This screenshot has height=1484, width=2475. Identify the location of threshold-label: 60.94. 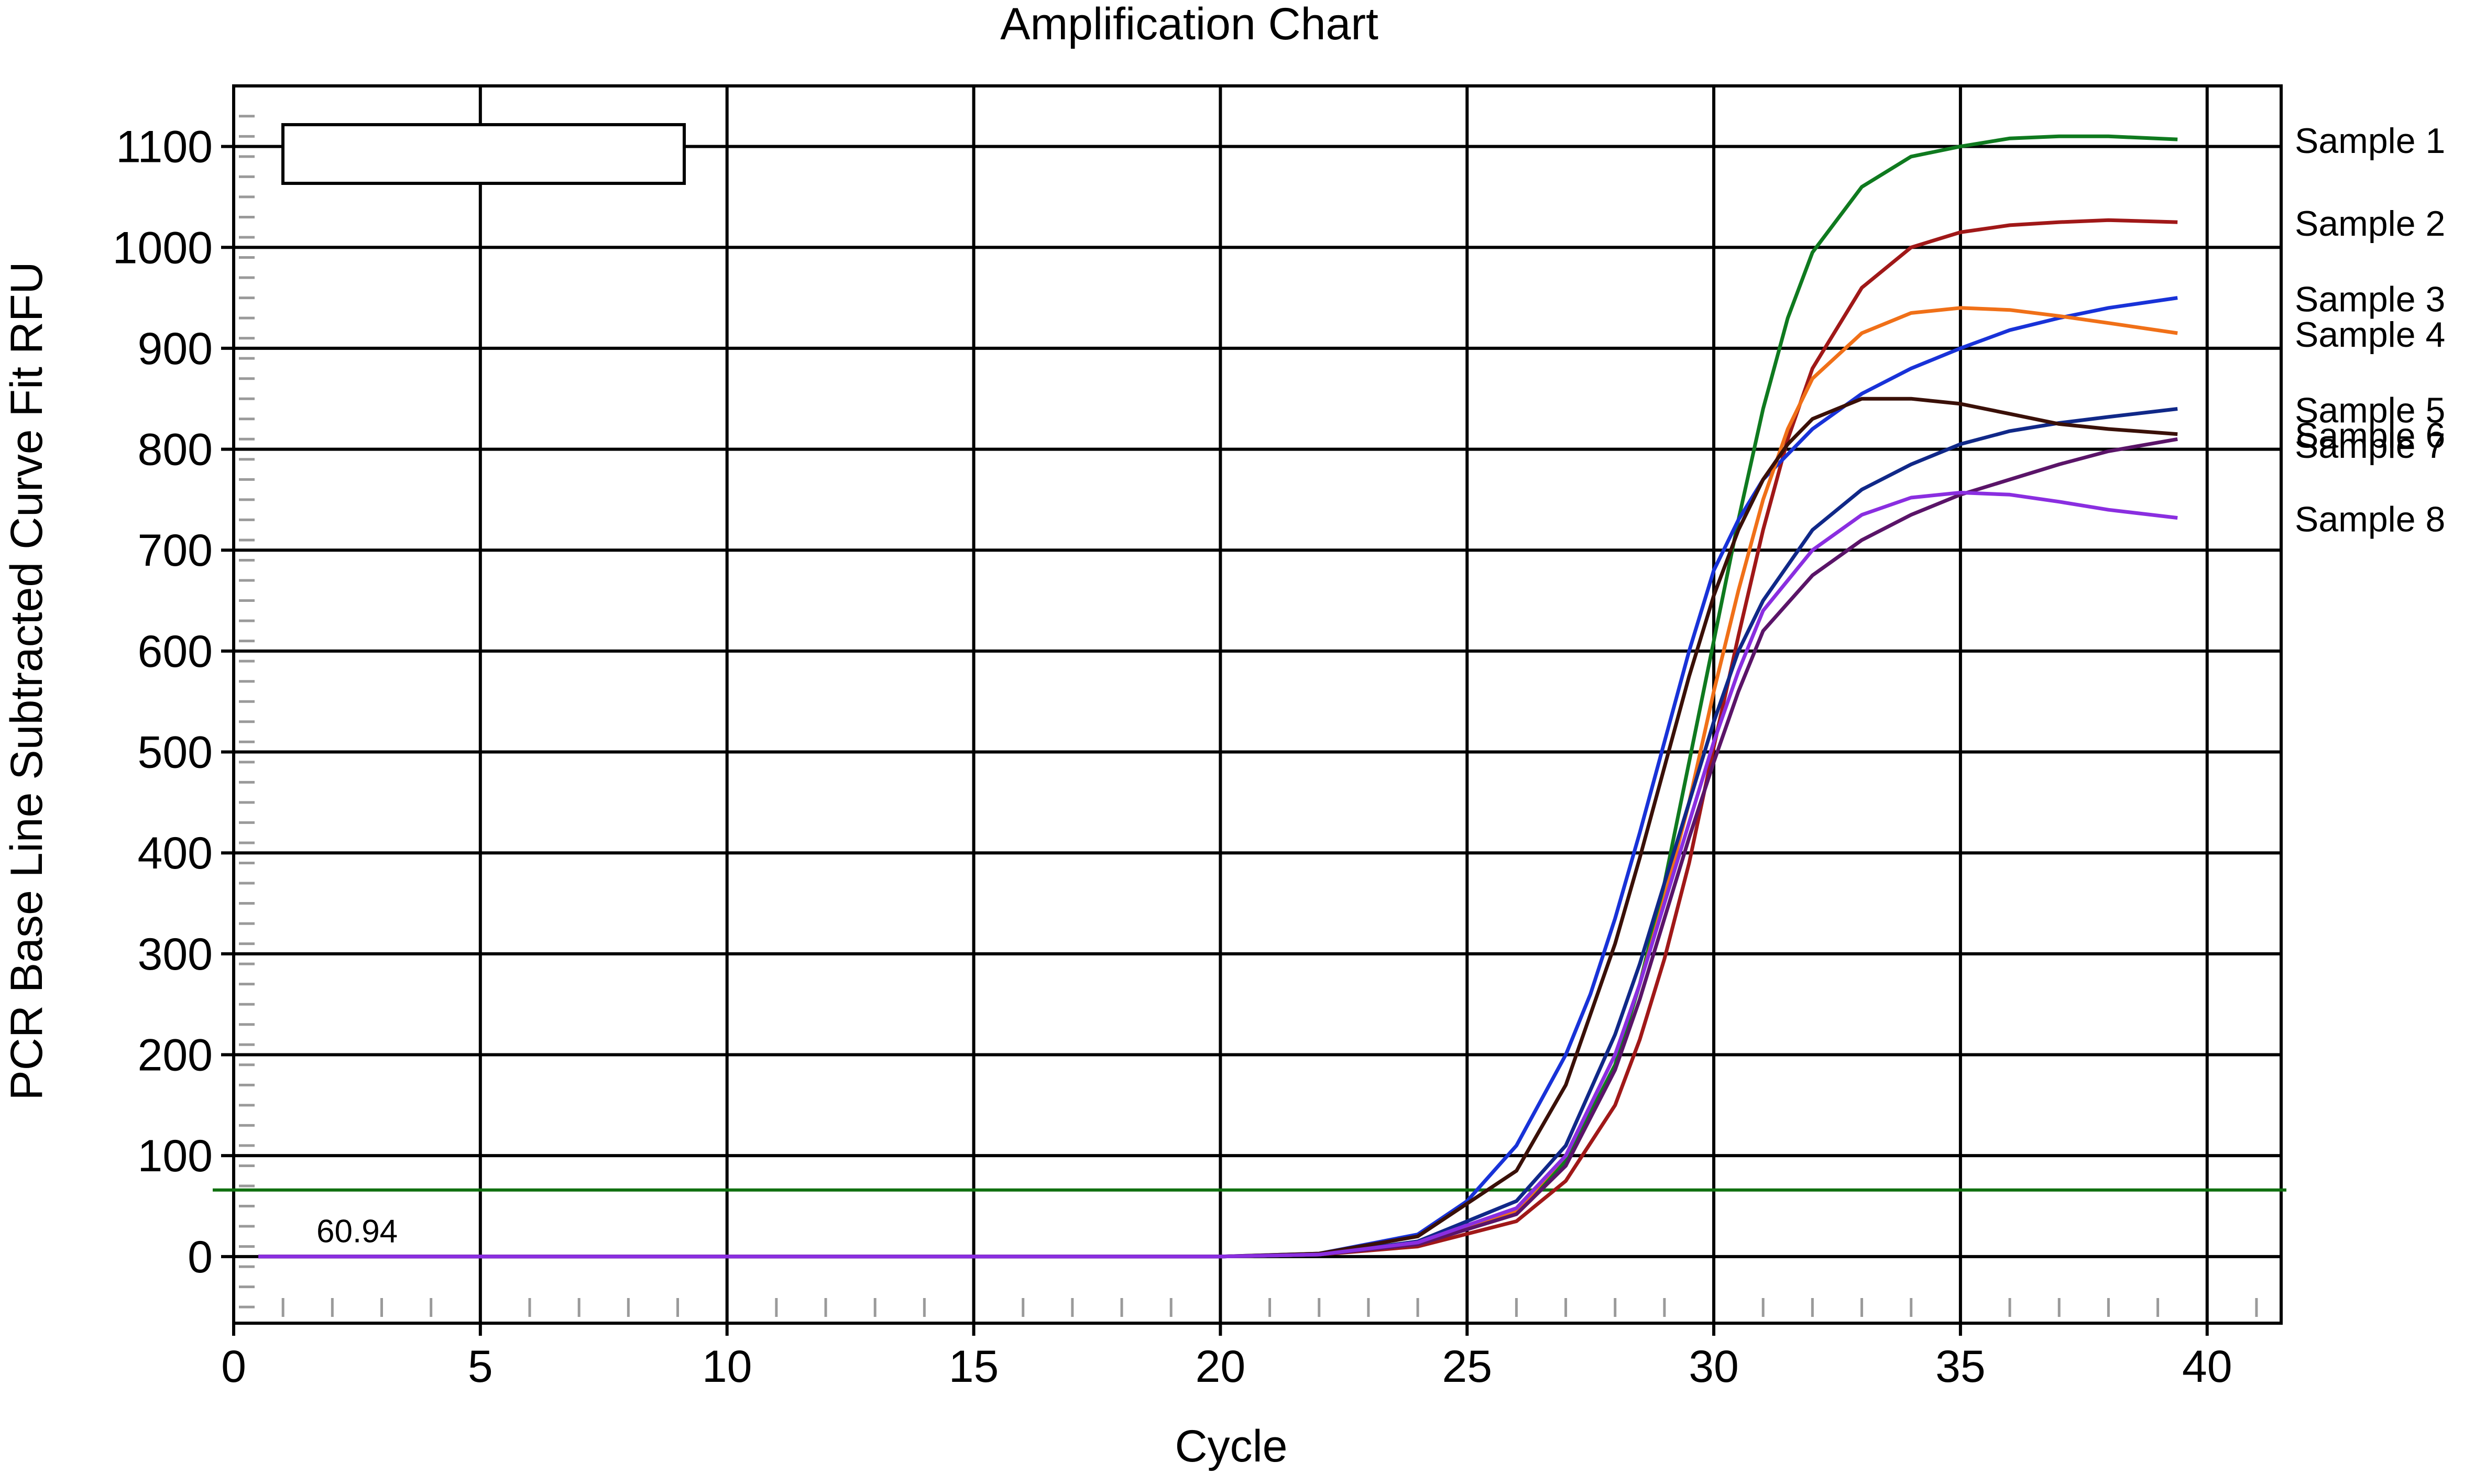
(357, 1232).